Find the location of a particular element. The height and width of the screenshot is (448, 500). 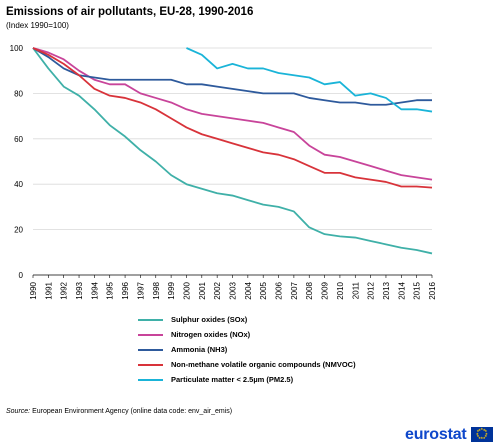

x-tick-label: 2005 is located at coordinates (263, 290).